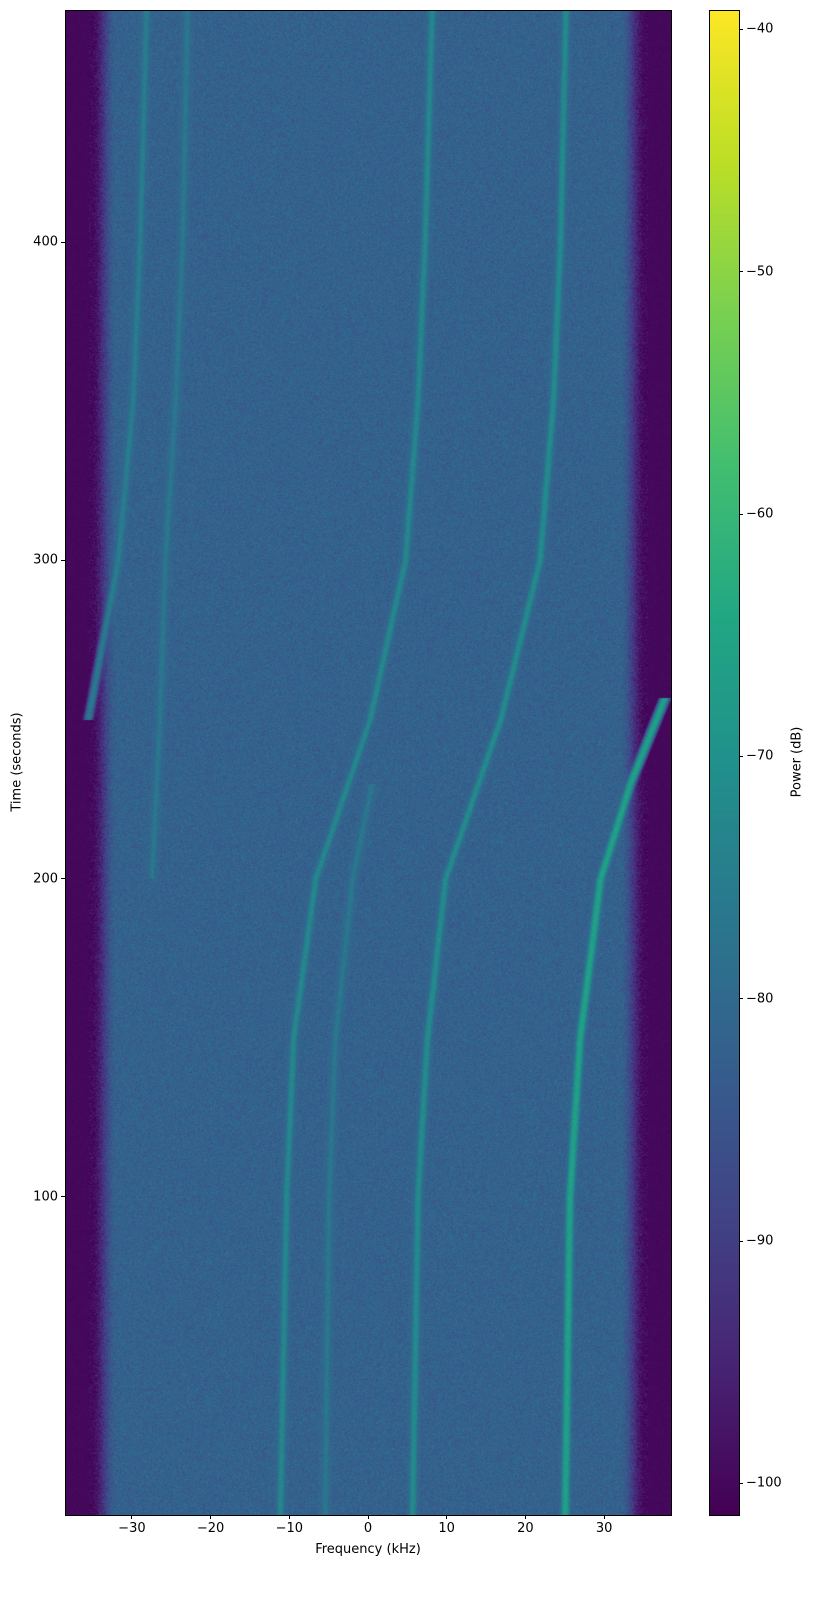 Image resolution: width=832 pixels, height=1603 pixels. Describe the element at coordinates (760, 756) in the screenshot. I see `colorbar-tick-label: −70` at that location.